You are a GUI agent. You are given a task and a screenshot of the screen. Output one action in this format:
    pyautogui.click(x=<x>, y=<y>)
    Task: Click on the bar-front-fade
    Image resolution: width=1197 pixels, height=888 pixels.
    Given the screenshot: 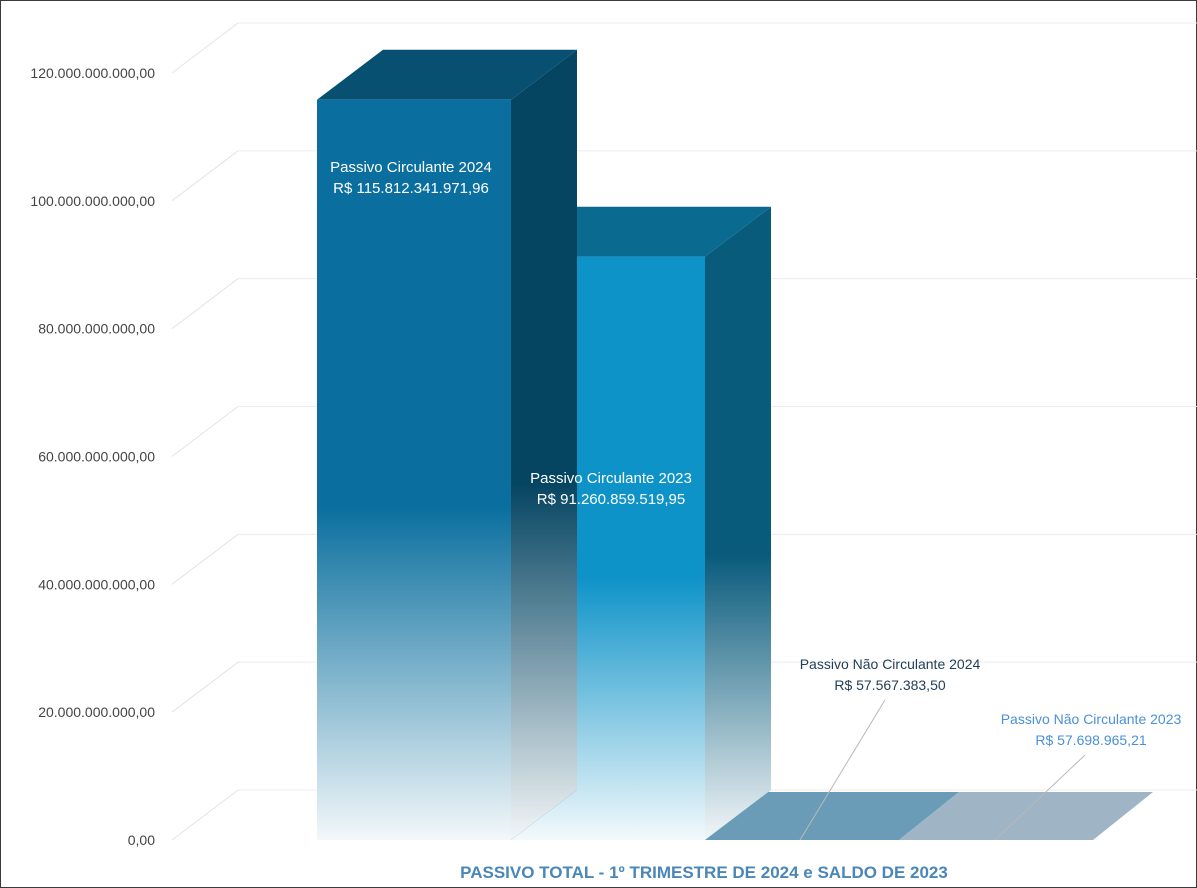 What is the action you would take?
    pyautogui.click(x=414, y=469)
    